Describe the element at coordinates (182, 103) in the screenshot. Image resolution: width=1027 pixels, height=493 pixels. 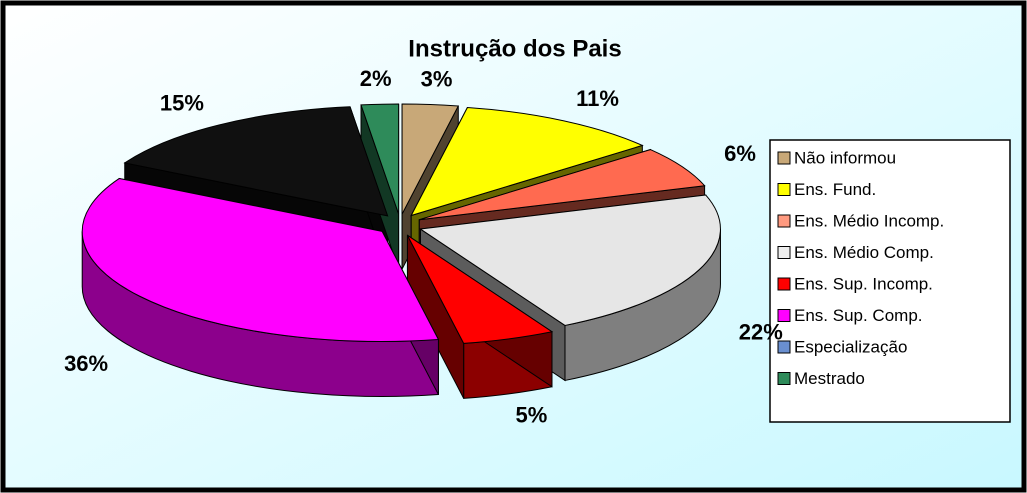
I see `data-label: 15%` at that location.